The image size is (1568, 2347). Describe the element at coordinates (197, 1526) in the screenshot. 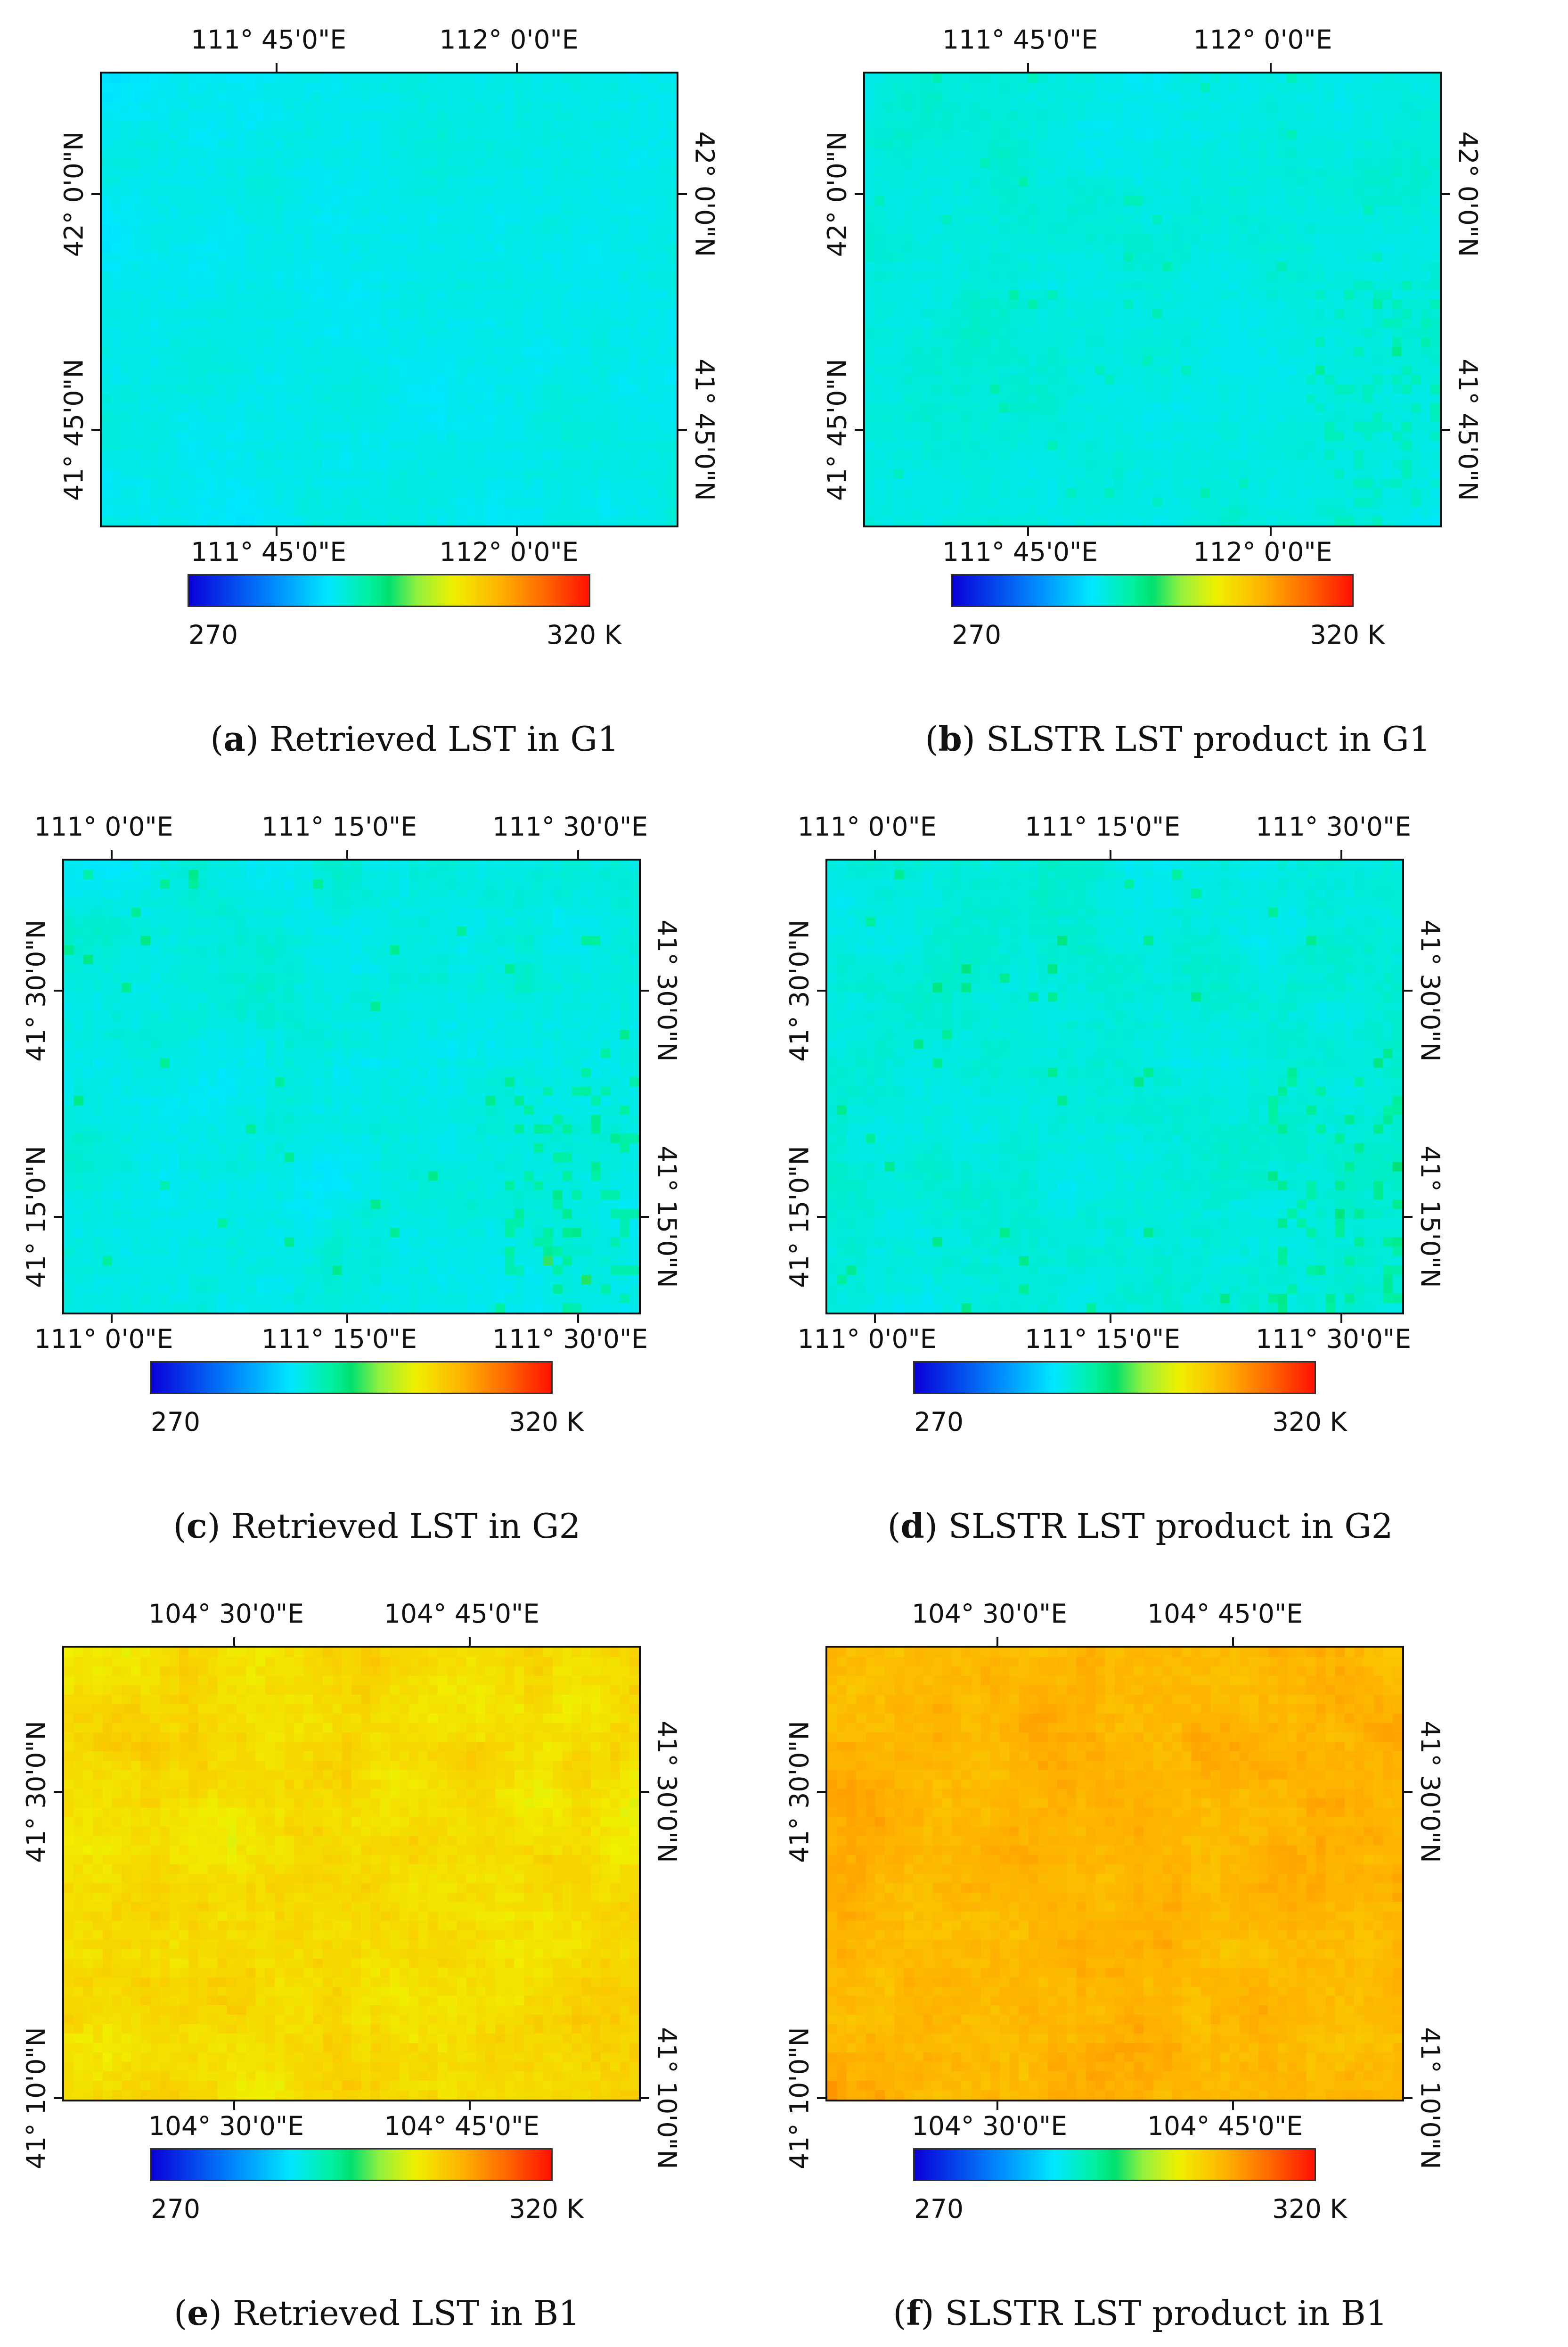

I see `panel-letter: c` at that location.